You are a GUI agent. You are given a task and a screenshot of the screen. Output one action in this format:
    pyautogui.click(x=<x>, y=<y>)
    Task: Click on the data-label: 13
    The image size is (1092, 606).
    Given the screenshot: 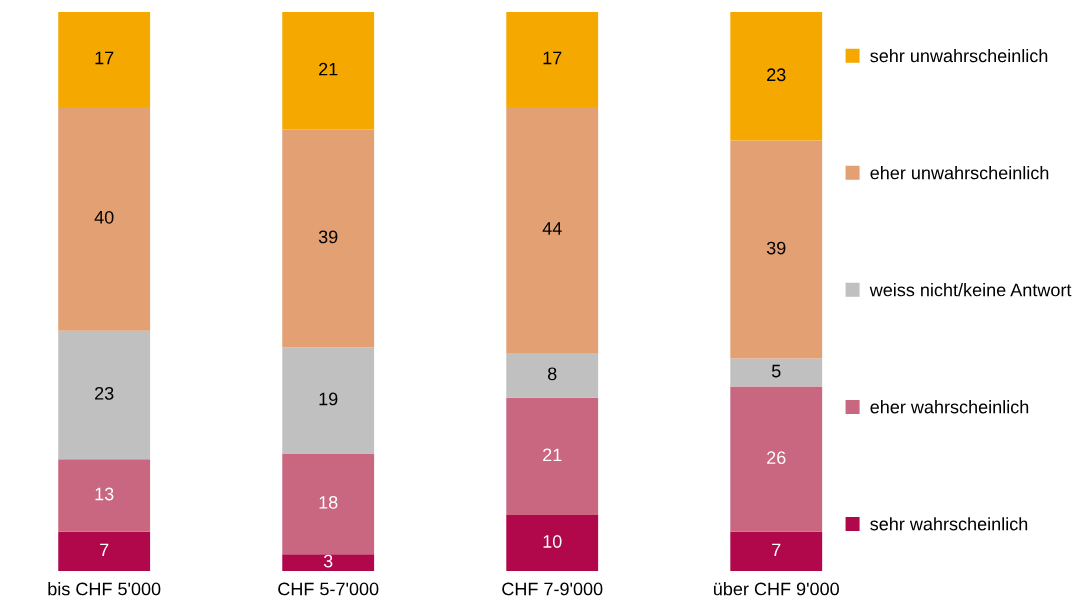 What is the action you would take?
    pyautogui.click(x=104, y=494)
    